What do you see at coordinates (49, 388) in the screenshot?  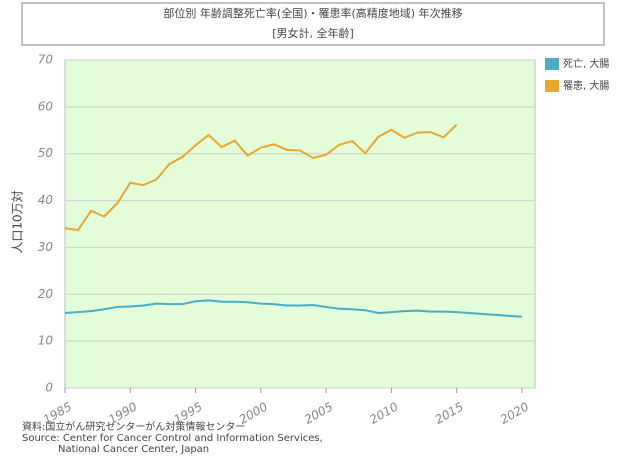 I see `y-tick-label: 0` at bounding box center [49, 388].